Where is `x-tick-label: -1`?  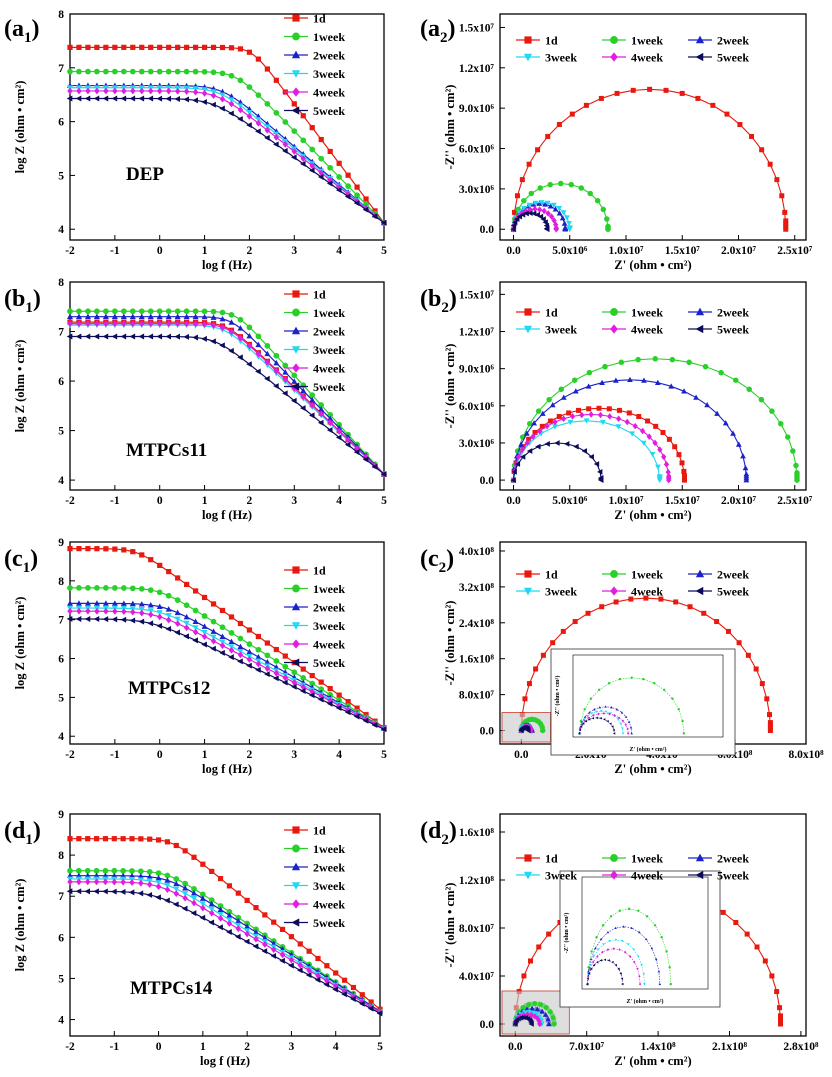
x-tick-label: -1 is located at coordinates (115, 251).